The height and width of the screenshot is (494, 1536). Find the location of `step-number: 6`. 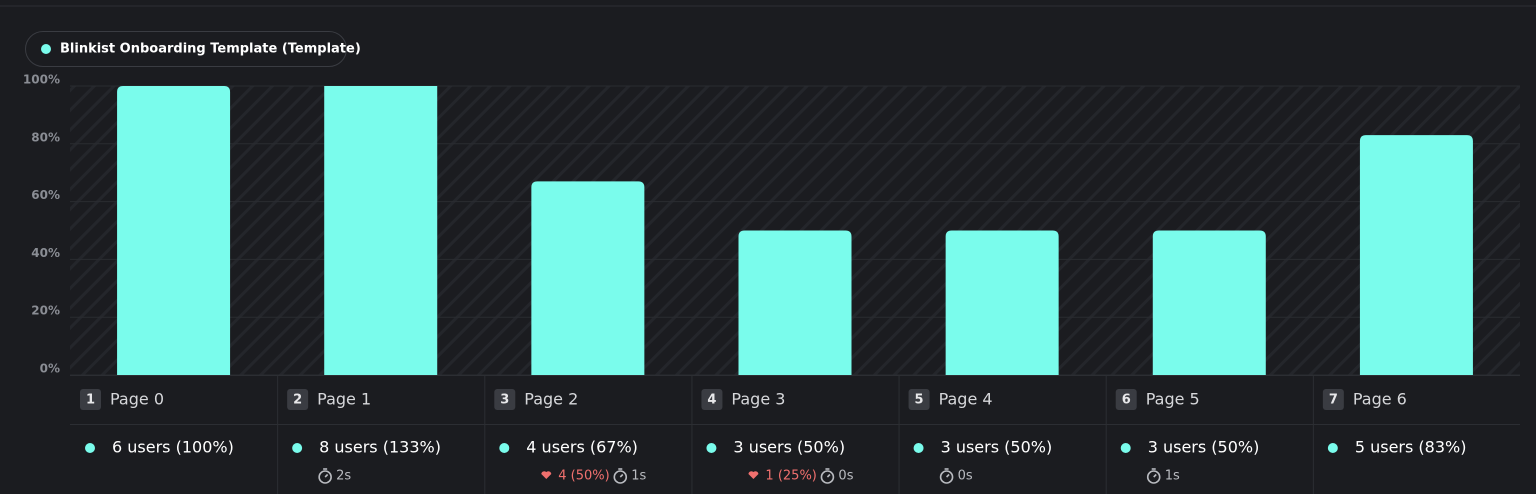

step-number: 6 is located at coordinates (1126, 400).